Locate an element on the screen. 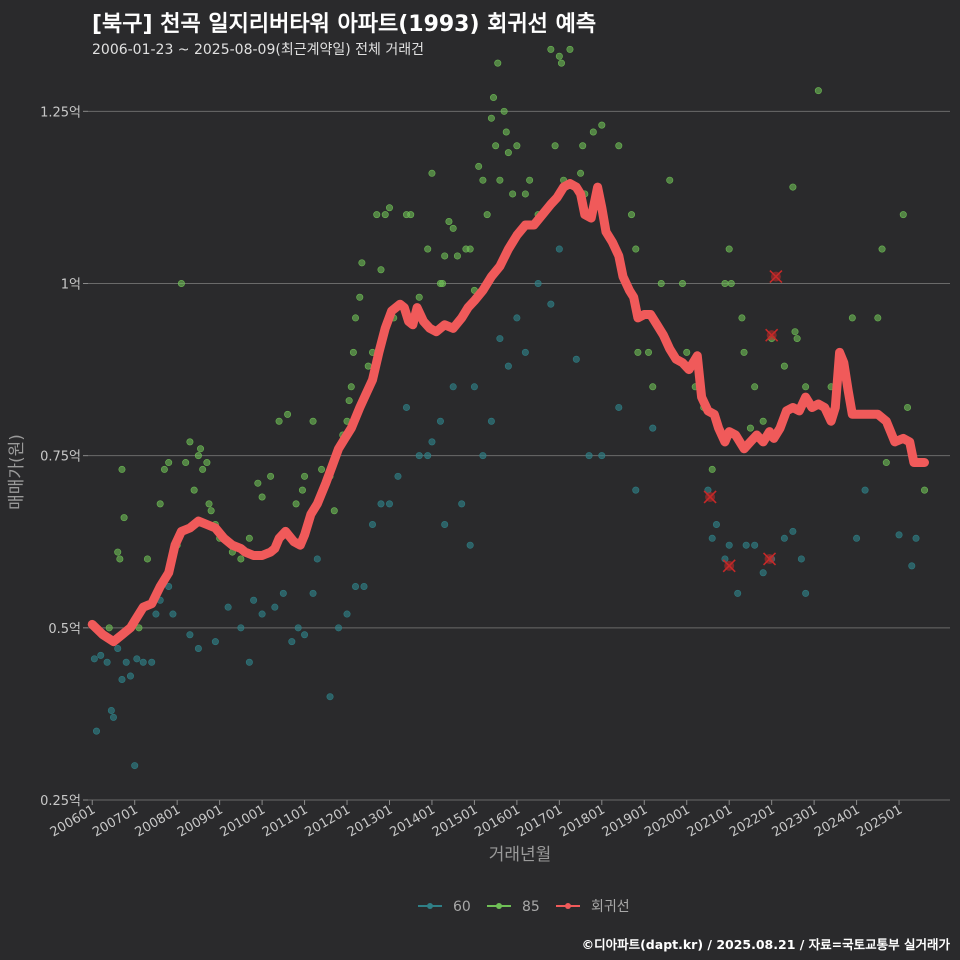  legend-label: 85 is located at coordinates (531, 907).